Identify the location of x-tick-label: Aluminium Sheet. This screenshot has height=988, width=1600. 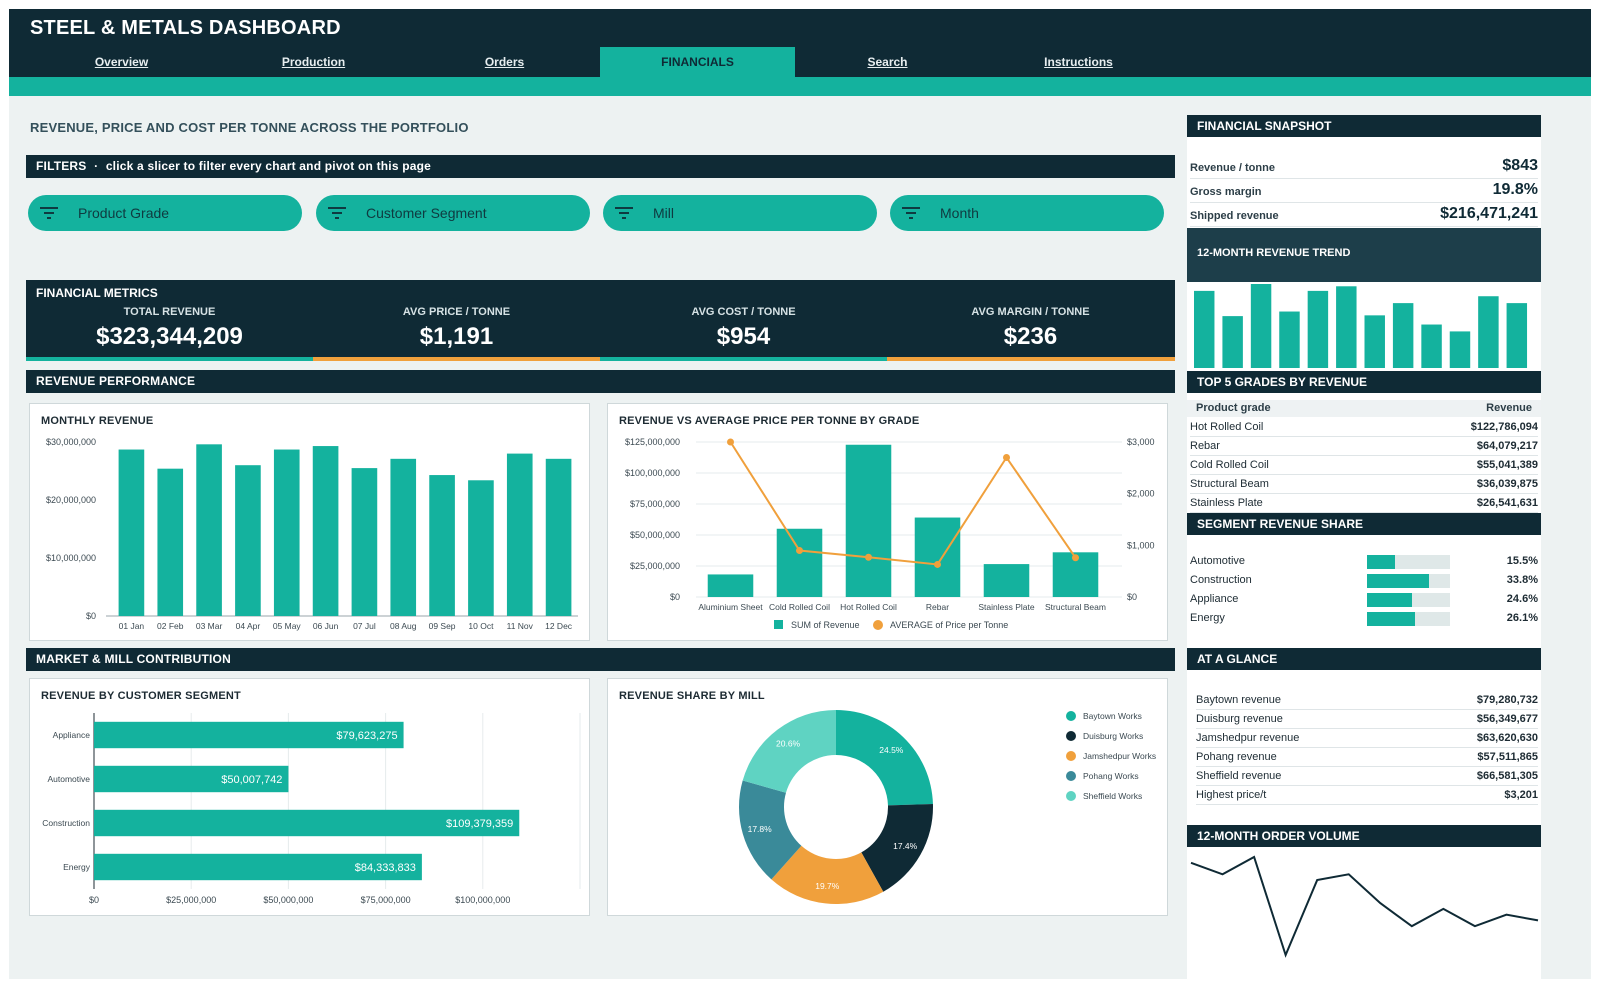
(730, 607).